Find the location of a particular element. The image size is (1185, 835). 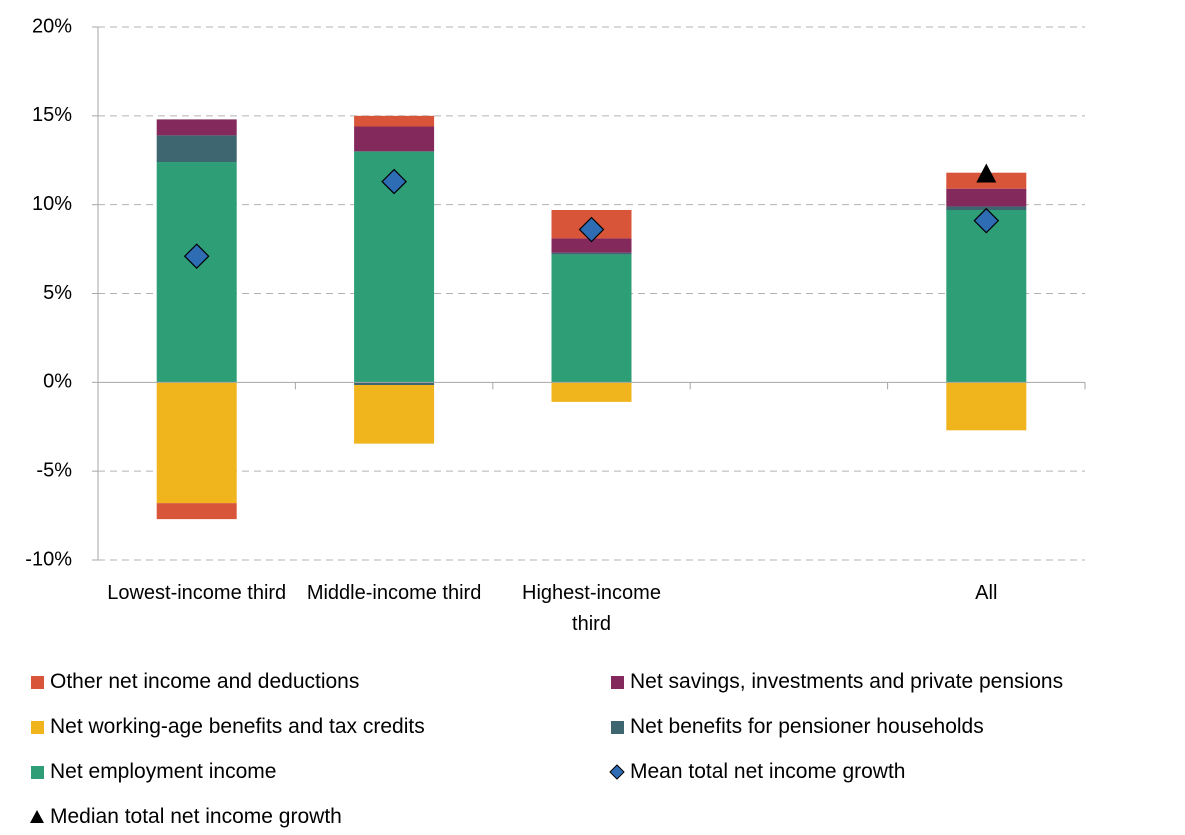

legend-label: Mean total net income growth is located at coordinates (768, 771).